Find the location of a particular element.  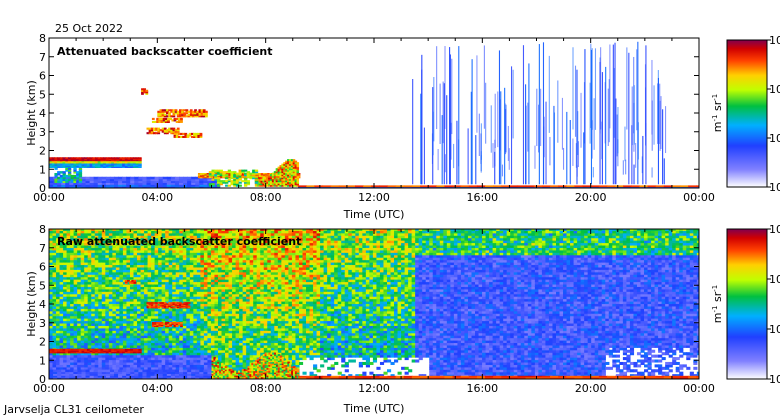

panel-1-precip-streak is located at coordinates (570, 152).